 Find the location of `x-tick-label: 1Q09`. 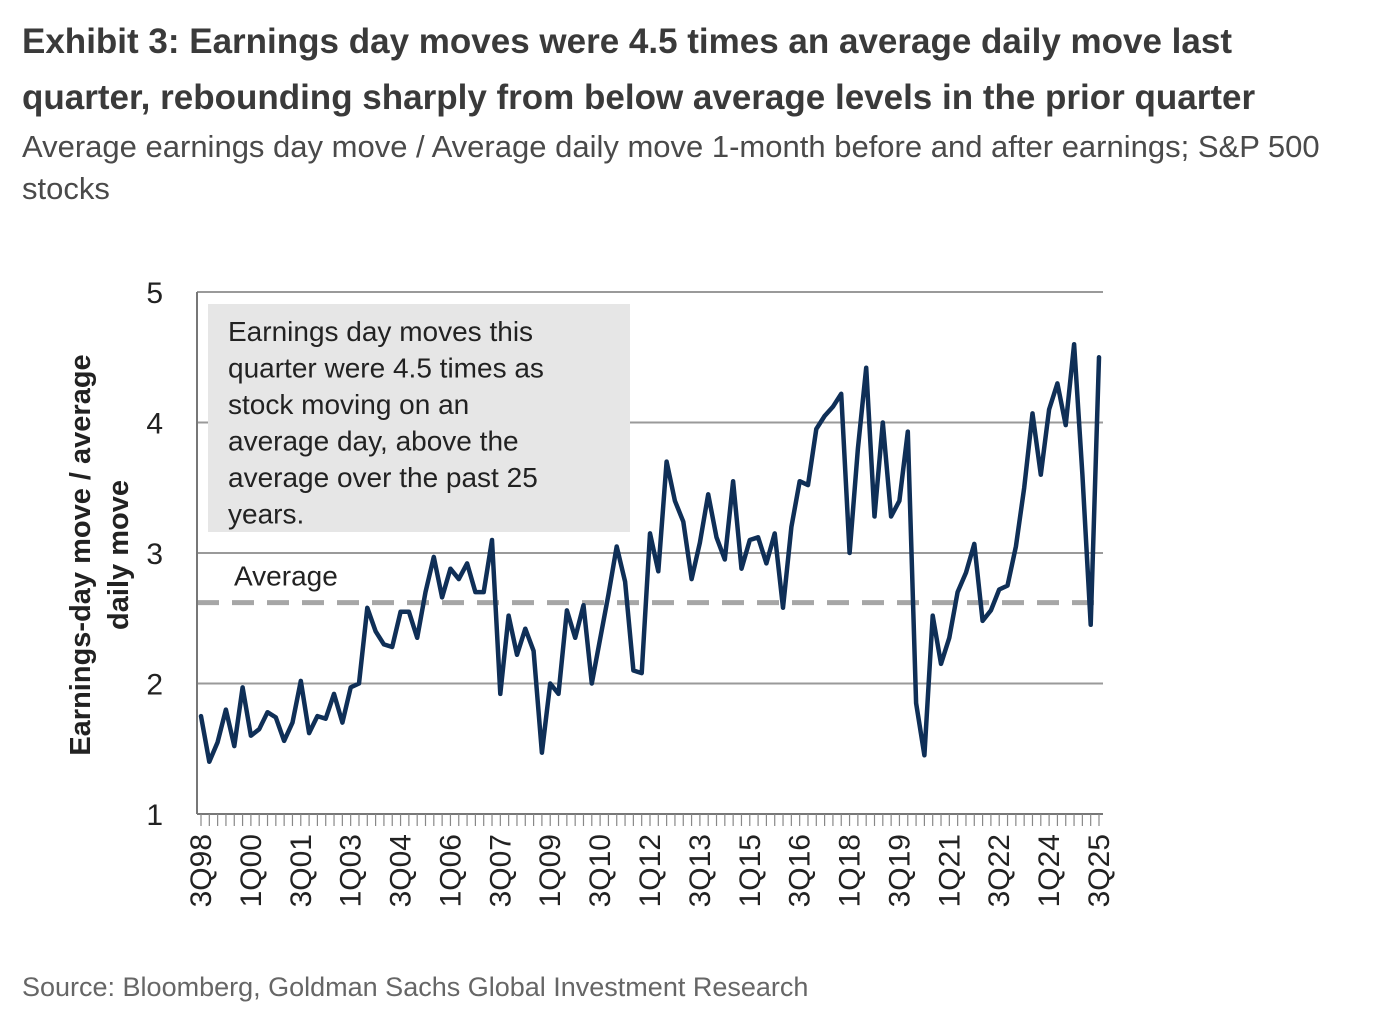

x-tick-label: 1Q09 is located at coordinates (550, 870).